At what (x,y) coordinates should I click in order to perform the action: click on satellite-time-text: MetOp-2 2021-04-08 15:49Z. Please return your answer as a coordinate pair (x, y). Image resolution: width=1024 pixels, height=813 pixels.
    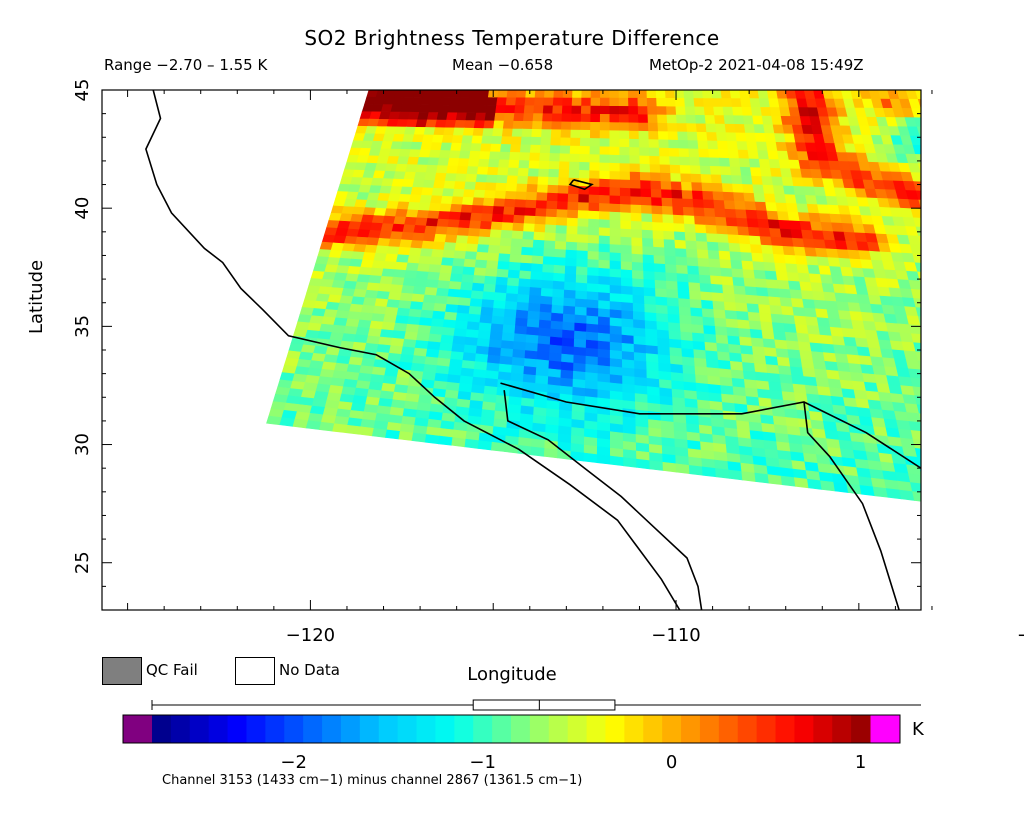
    Looking at the image, I should click on (756, 65).